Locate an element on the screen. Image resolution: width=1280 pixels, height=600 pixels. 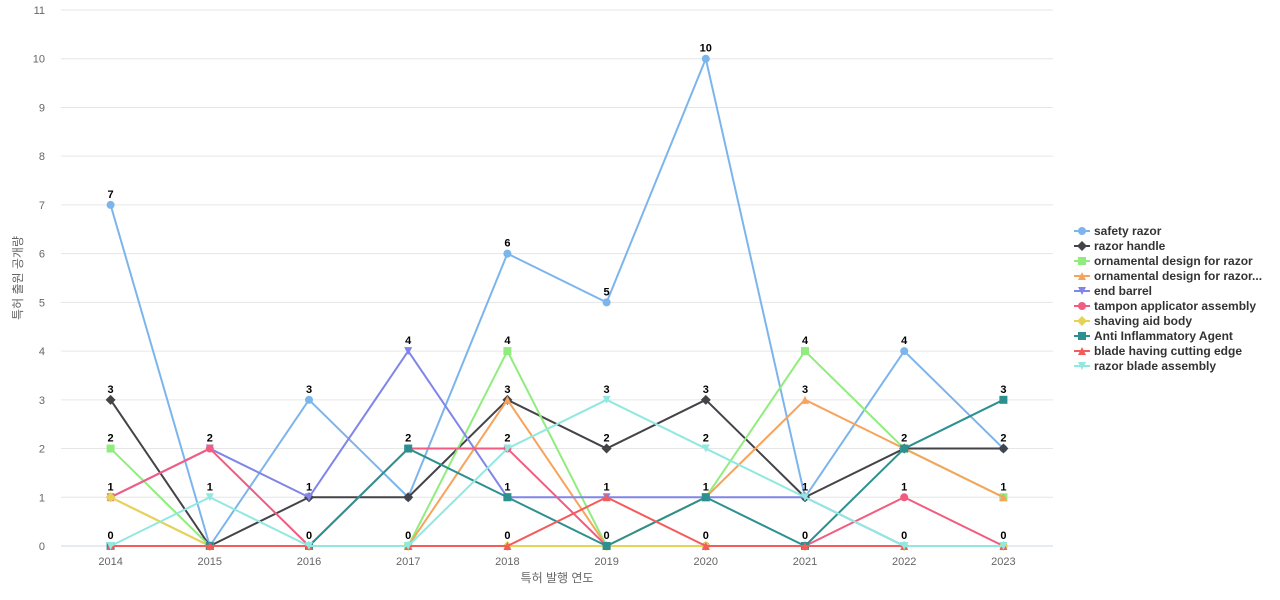
data-label: 6 is located at coordinates (507, 244).